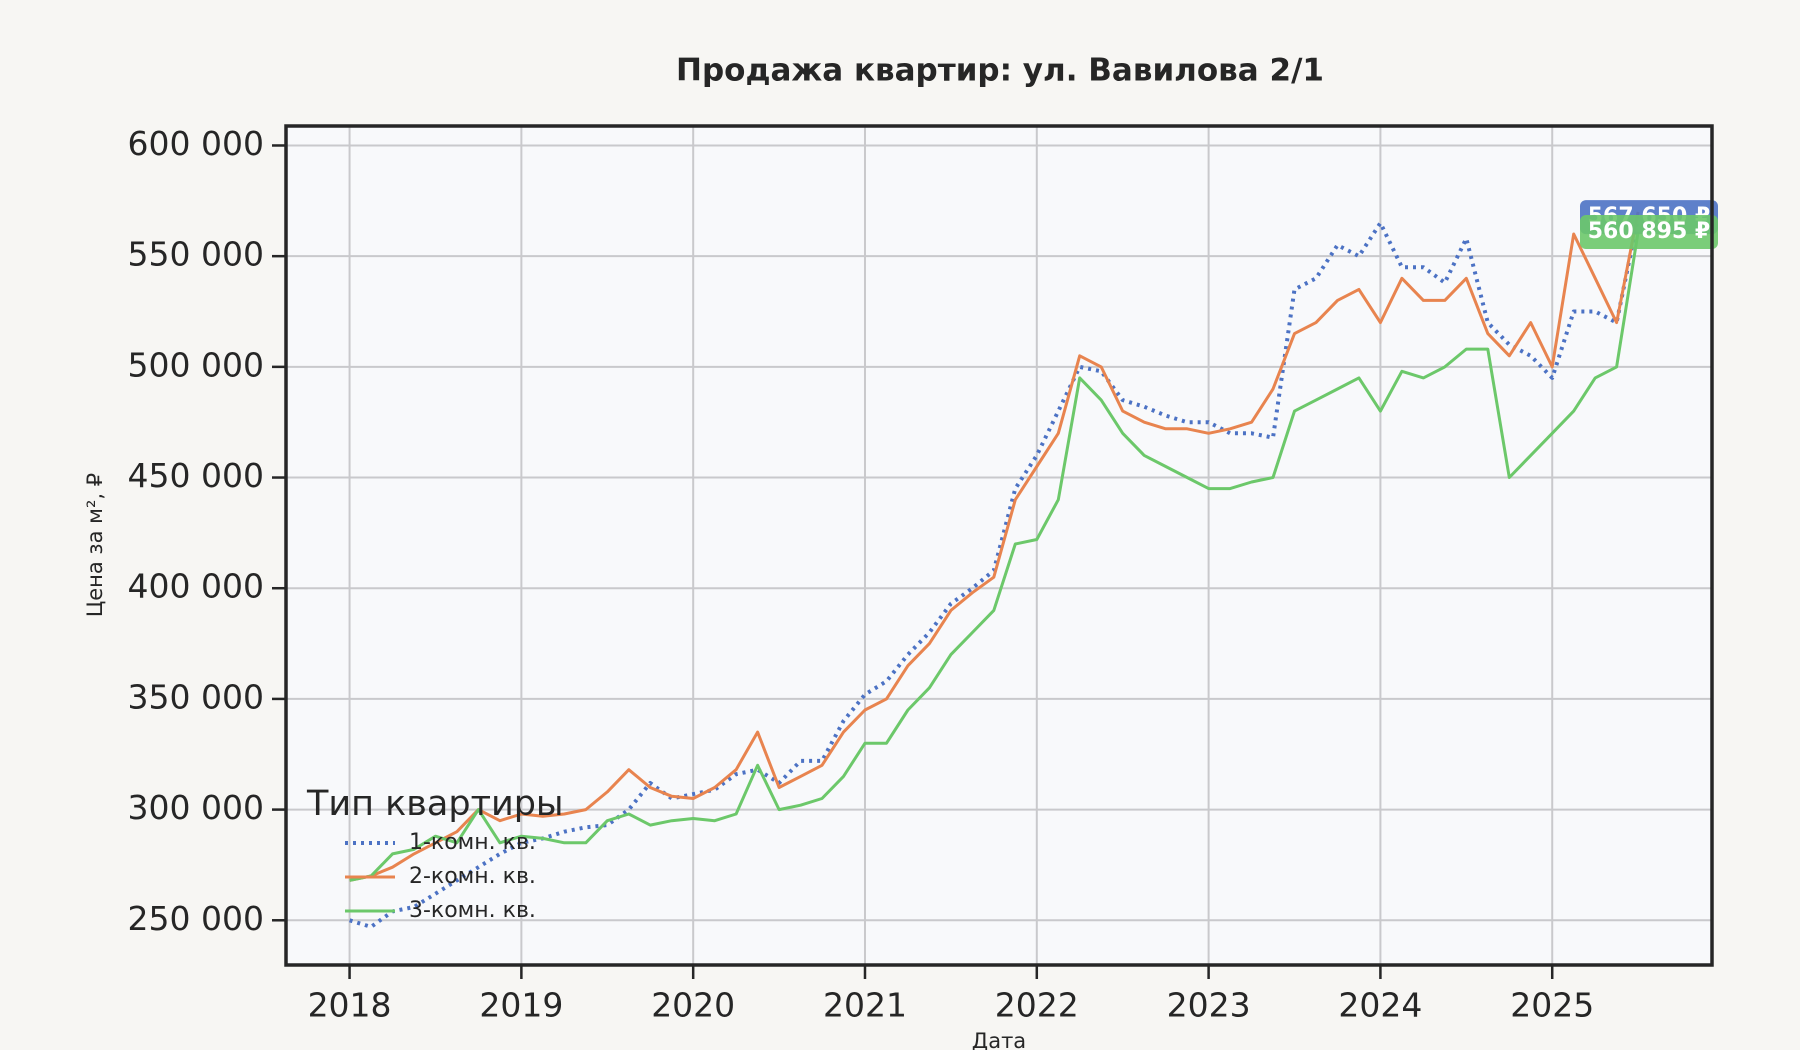 Image resolution: width=1800 pixels, height=1050 pixels. I want to click on y-tick-label: 600 000, so click(196, 143).